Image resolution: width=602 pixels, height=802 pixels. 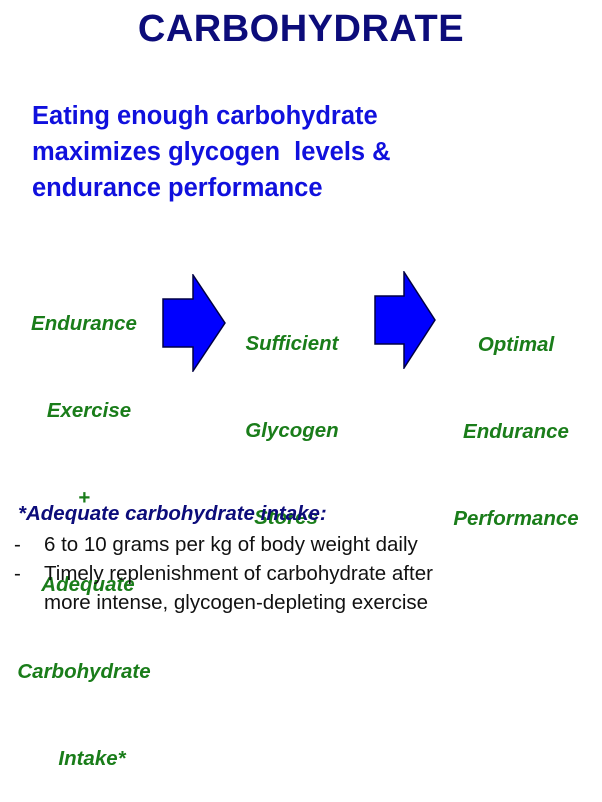 I want to click on subtitle-line: Eating enough carbohydrate, so click(x=205, y=116).